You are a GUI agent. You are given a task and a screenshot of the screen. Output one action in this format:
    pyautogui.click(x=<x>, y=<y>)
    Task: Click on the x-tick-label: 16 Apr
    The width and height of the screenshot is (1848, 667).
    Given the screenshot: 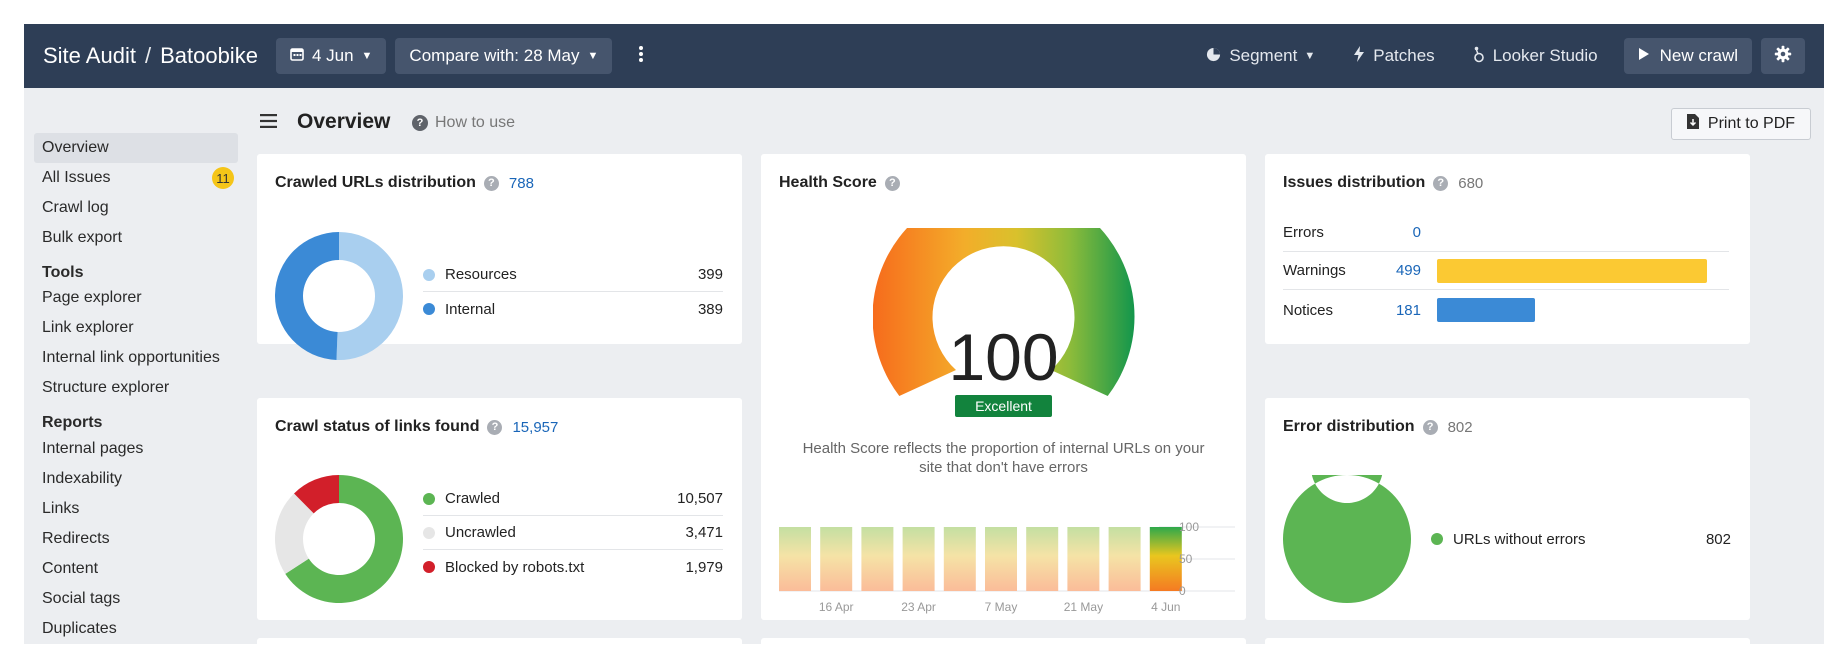 What is the action you would take?
    pyautogui.click(x=836, y=607)
    